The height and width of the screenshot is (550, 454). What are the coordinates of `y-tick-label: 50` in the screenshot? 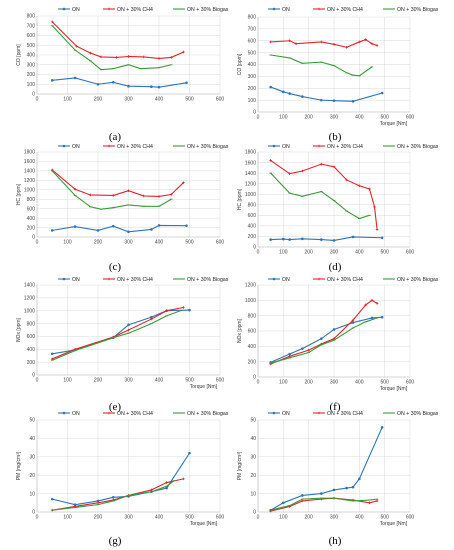 It's located at (32, 421).